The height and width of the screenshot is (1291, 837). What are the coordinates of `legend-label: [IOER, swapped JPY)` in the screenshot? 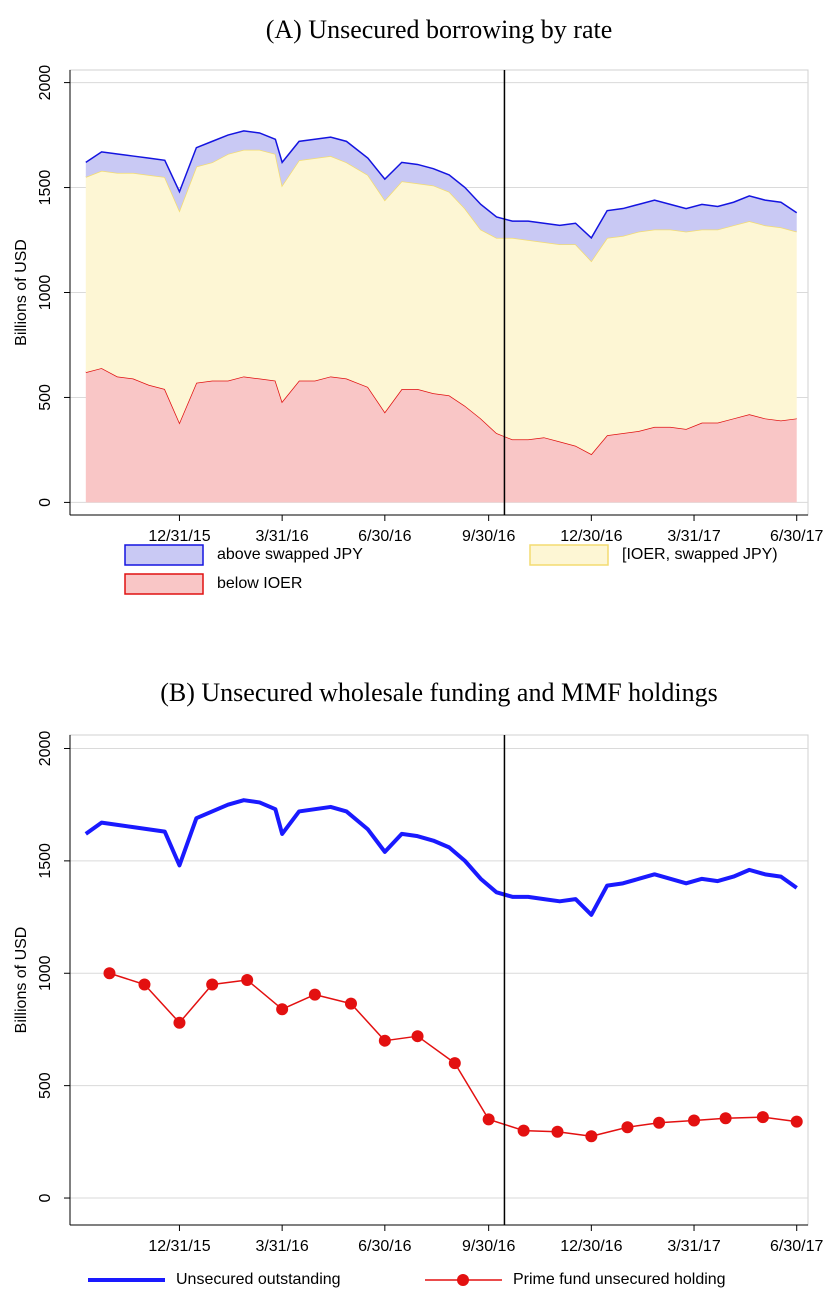 It's located at (700, 554).